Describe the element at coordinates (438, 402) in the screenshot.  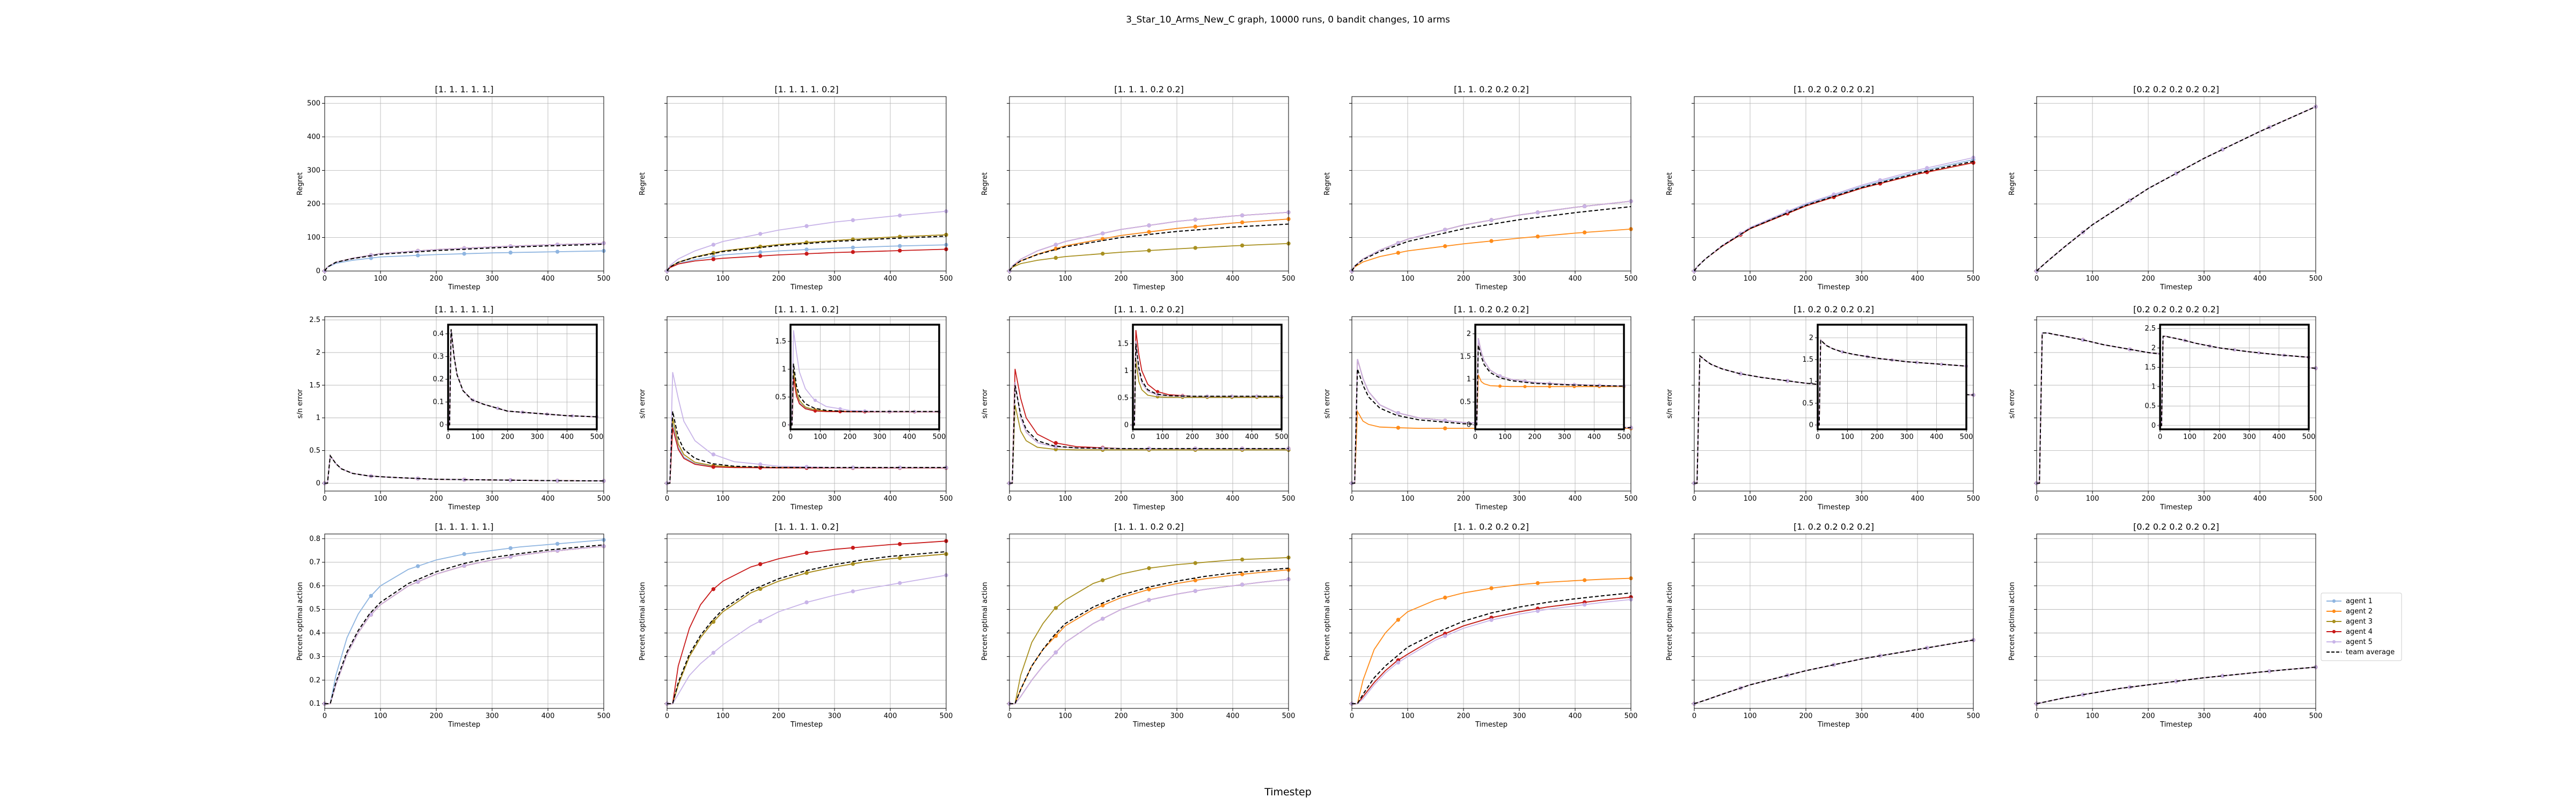
I see `panel-r1c0-inset-y-tick-label: 0.1` at that location.